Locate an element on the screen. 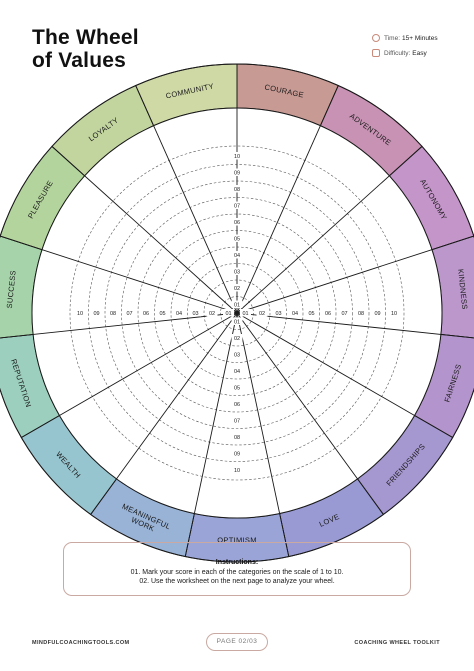 Image resolution: width=474 pixels, height=671 pixels. page-title: The Wheel of Values is located at coordinates (85, 49).